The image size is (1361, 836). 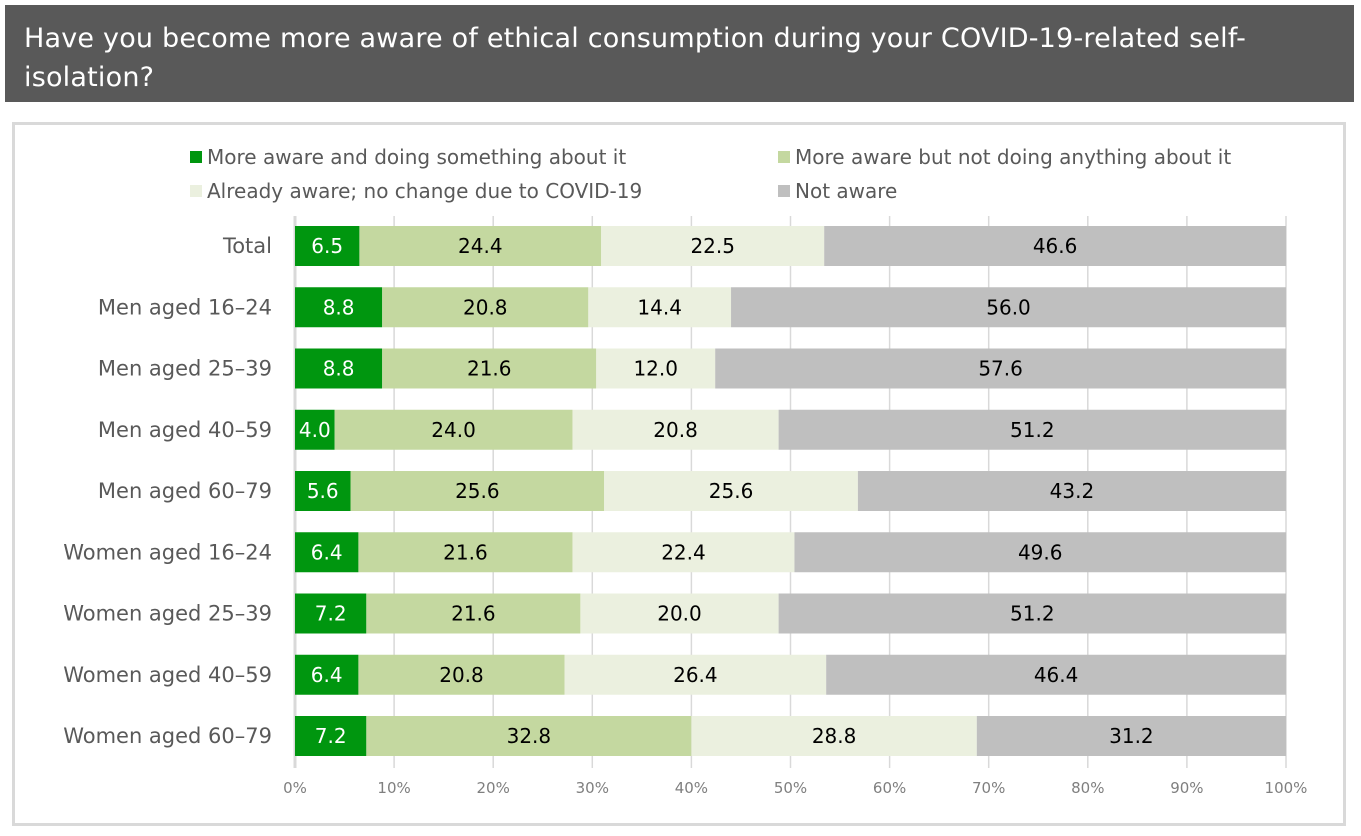 What do you see at coordinates (393, 788) in the screenshot?
I see `x-tick-label: 10%` at bounding box center [393, 788].